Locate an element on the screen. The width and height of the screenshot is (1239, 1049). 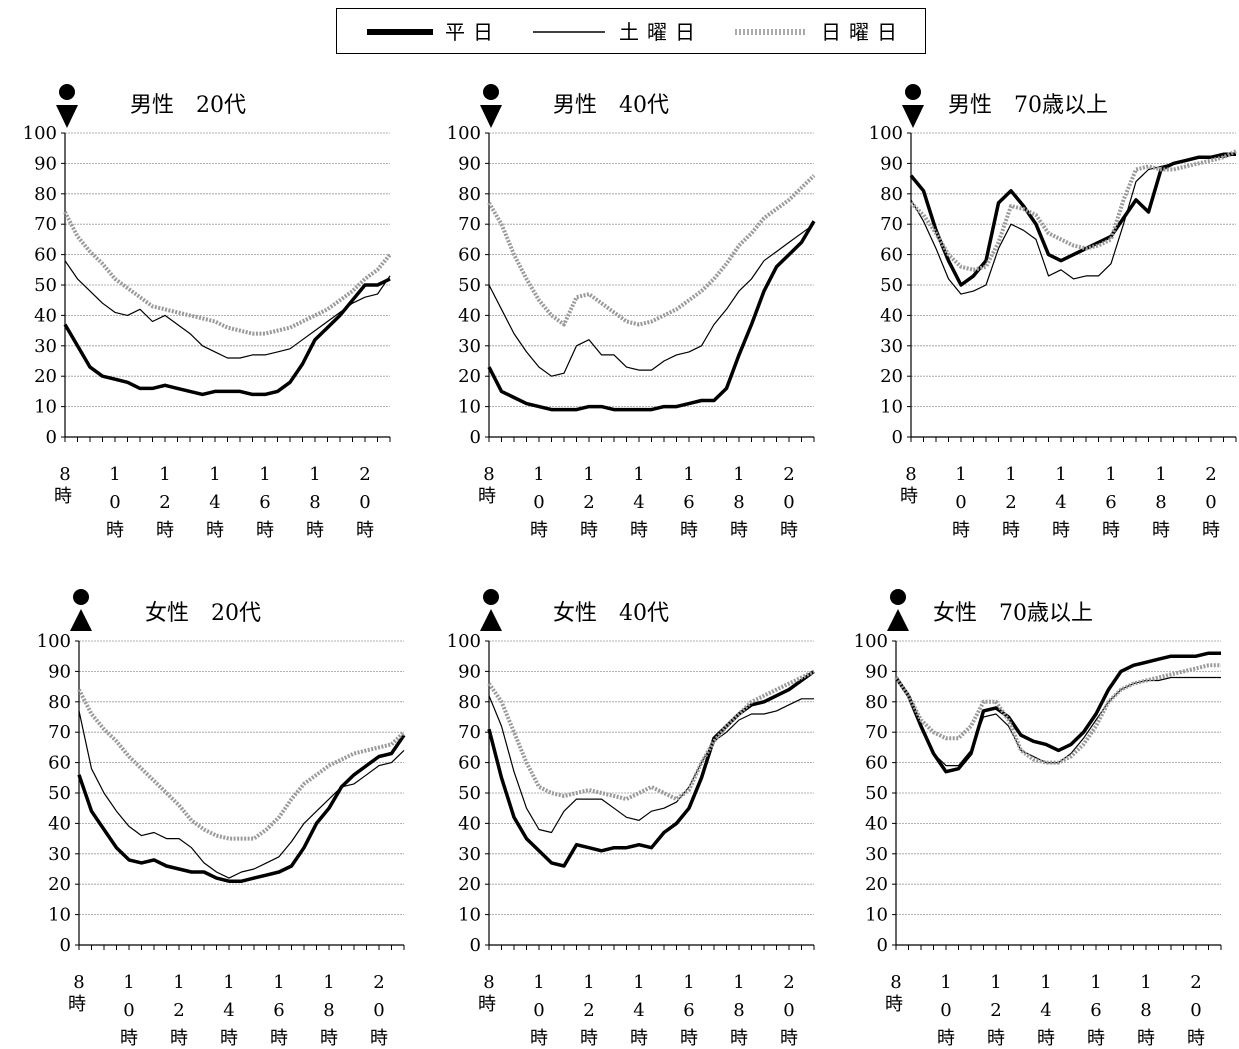
chart-title: 女性 20代 is located at coordinates (203, 613).